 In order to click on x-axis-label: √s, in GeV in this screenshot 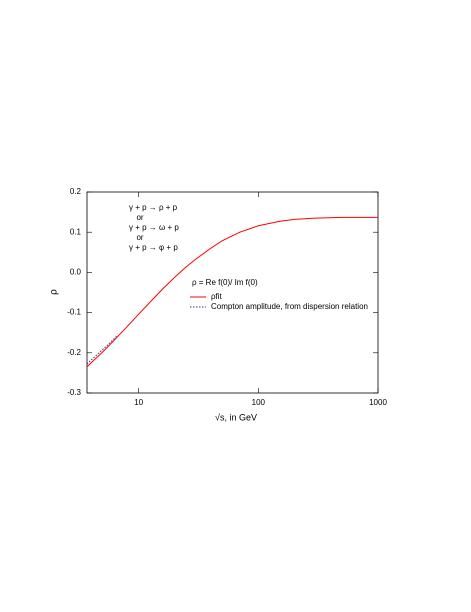, I will do `click(236, 417)`.